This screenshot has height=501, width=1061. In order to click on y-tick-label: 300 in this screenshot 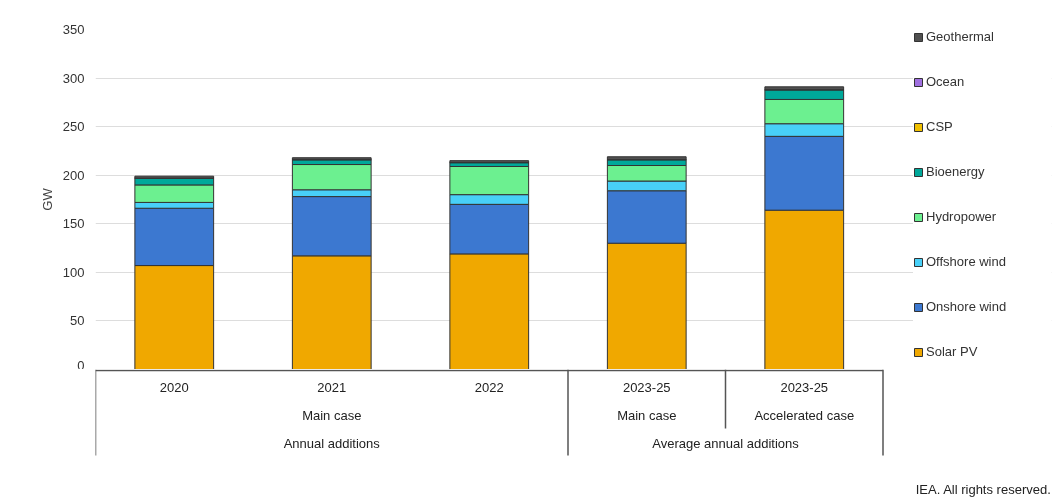, I will do `click(73, 78)`.